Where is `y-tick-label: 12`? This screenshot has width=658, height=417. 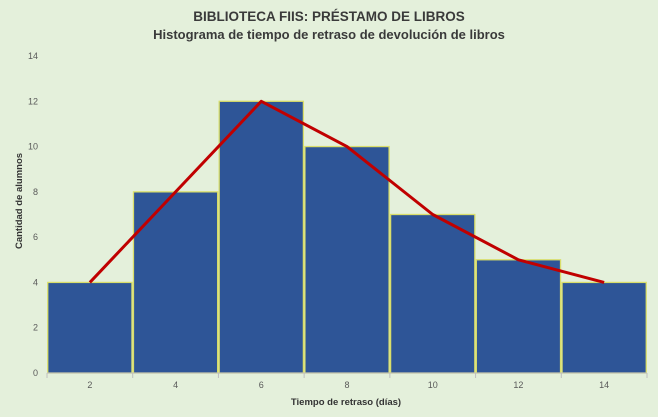 y-tick-label: 12 is located at coordinates (33, 101).